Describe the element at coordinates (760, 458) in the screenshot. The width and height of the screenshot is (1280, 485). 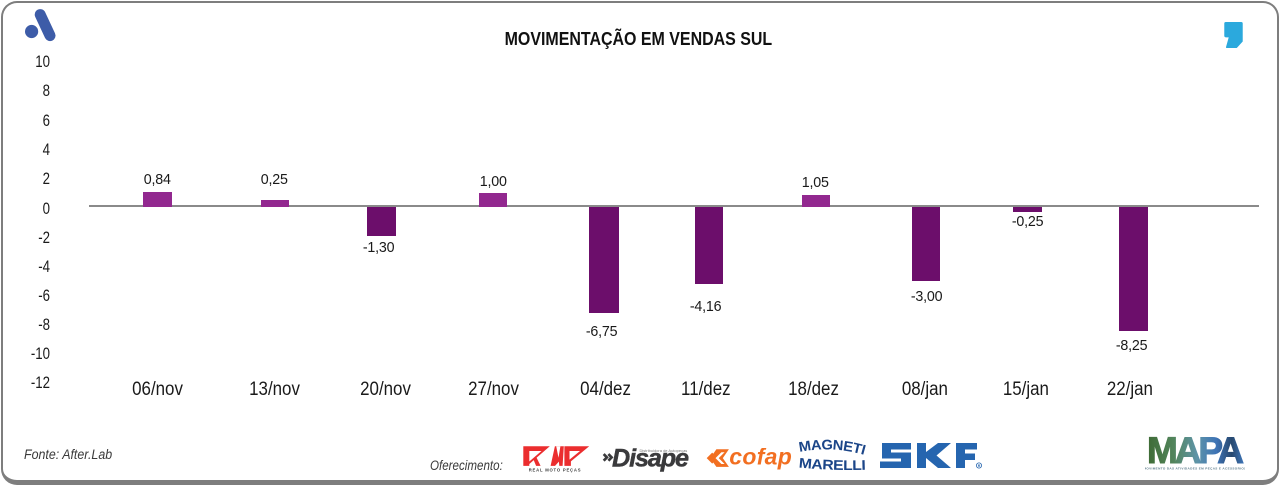
I see `svg-text: cofap` at that location.